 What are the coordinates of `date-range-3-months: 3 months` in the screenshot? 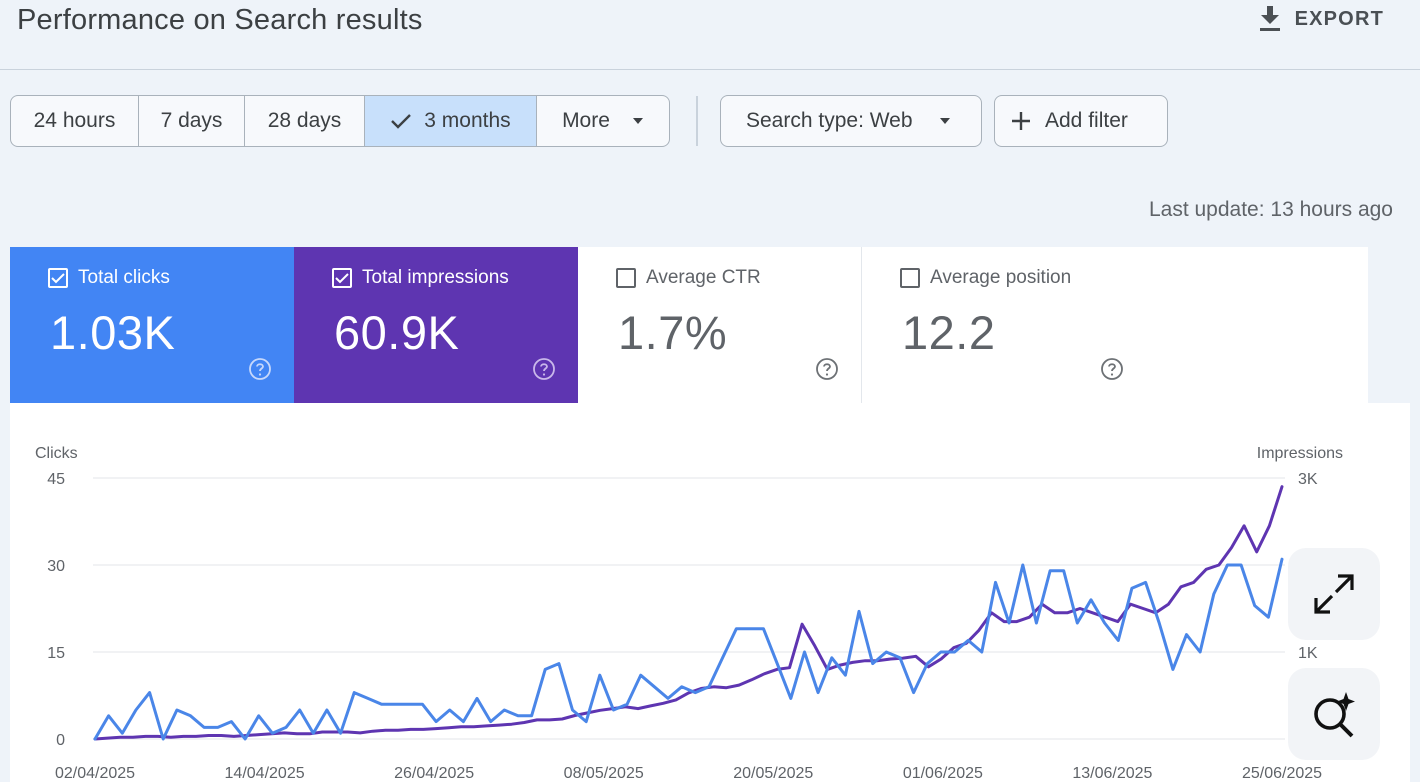 It's located at (451, 121).